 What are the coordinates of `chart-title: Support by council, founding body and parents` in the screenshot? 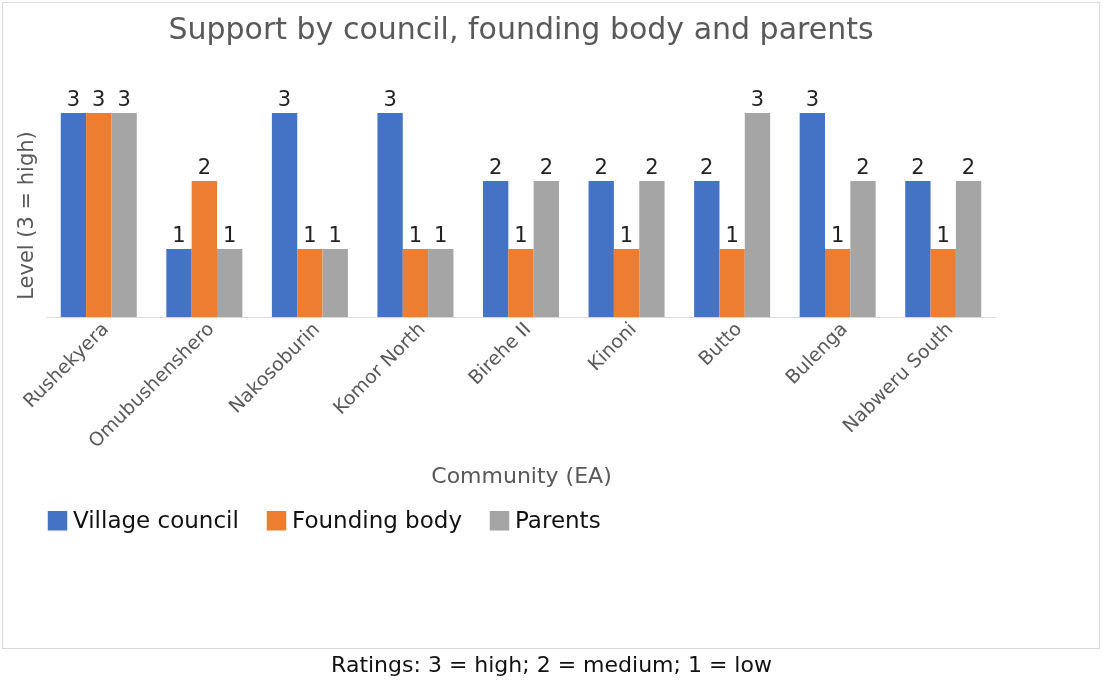 It's located at (521, 28).